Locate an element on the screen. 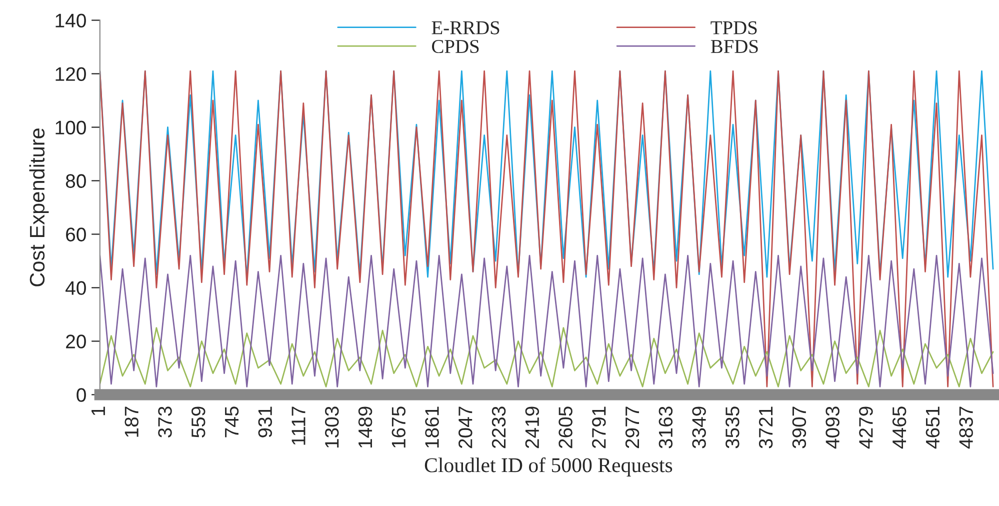 This screenshot has height=506, width=999. y-tick-label: 40 is located at coordinates (76, 288).